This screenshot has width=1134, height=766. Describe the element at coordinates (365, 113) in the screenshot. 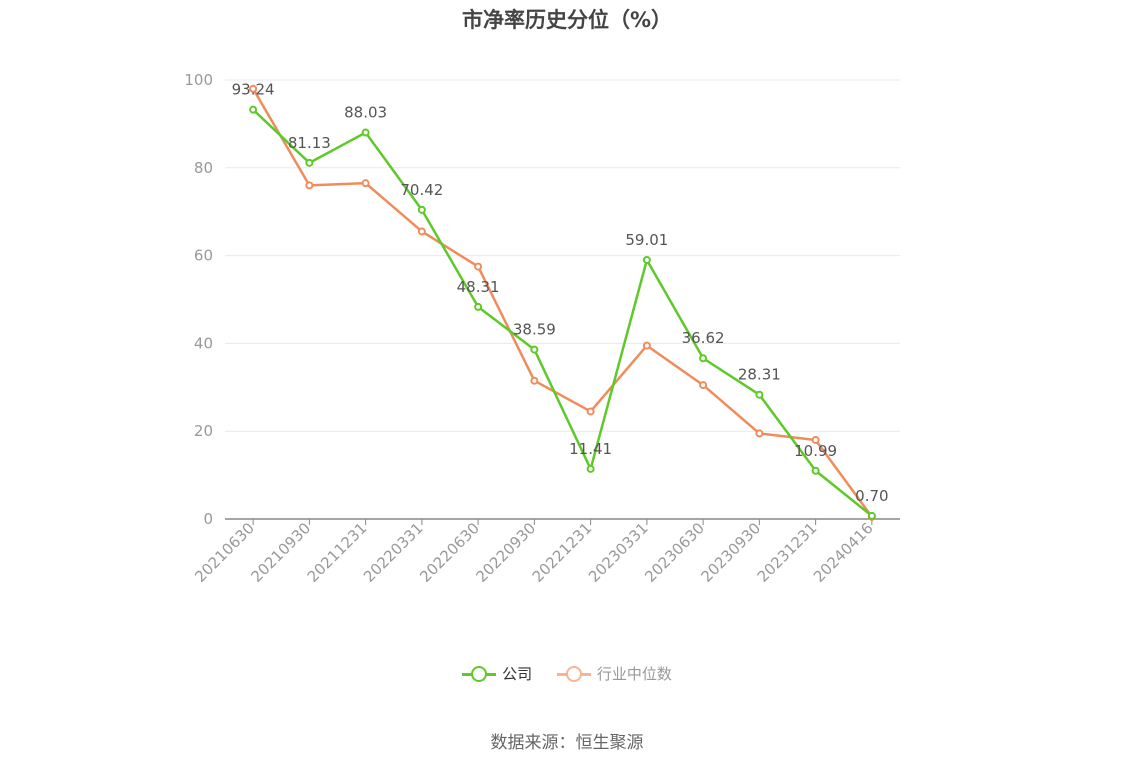

I see `data-label: 88.03` at that location.